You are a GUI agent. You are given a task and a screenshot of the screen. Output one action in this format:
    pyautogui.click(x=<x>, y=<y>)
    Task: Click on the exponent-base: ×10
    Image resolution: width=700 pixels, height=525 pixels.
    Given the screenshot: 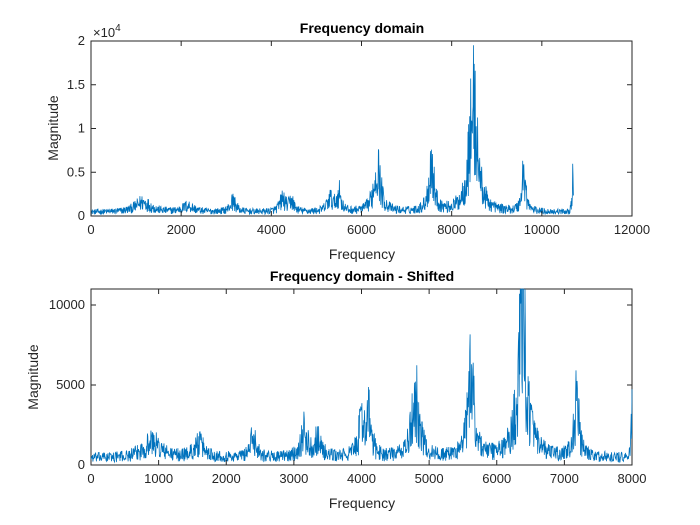 What is the action you would take?
    pyautogui.click(x=104, y=32)
    